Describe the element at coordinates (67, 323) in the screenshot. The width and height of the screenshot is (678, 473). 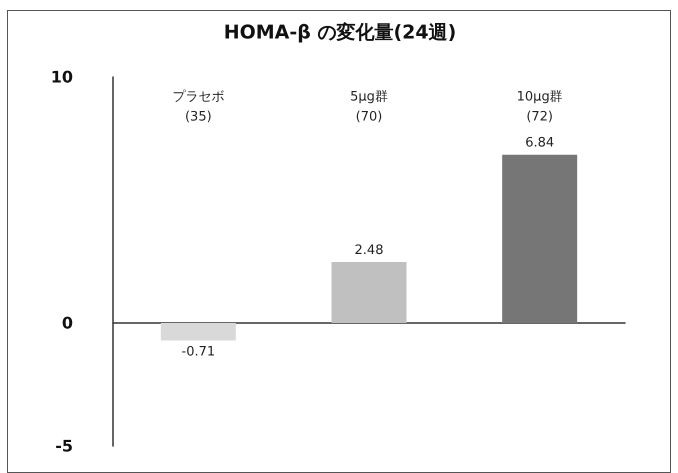
I see `y-tick-label: 0` at that location.